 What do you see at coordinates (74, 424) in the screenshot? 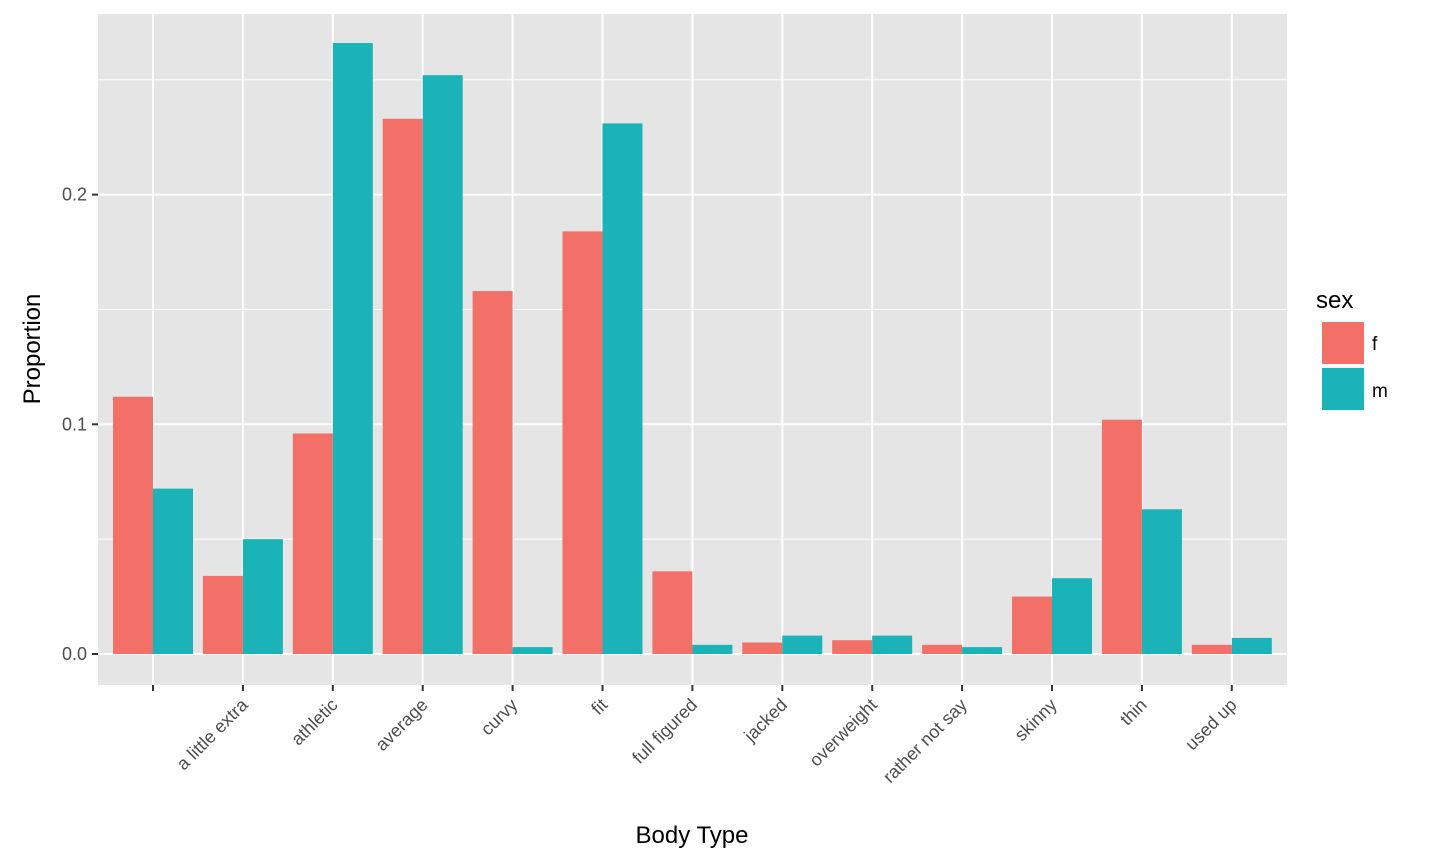
I see `y-tick-label: 0.1` at bounding box center [74, 424].